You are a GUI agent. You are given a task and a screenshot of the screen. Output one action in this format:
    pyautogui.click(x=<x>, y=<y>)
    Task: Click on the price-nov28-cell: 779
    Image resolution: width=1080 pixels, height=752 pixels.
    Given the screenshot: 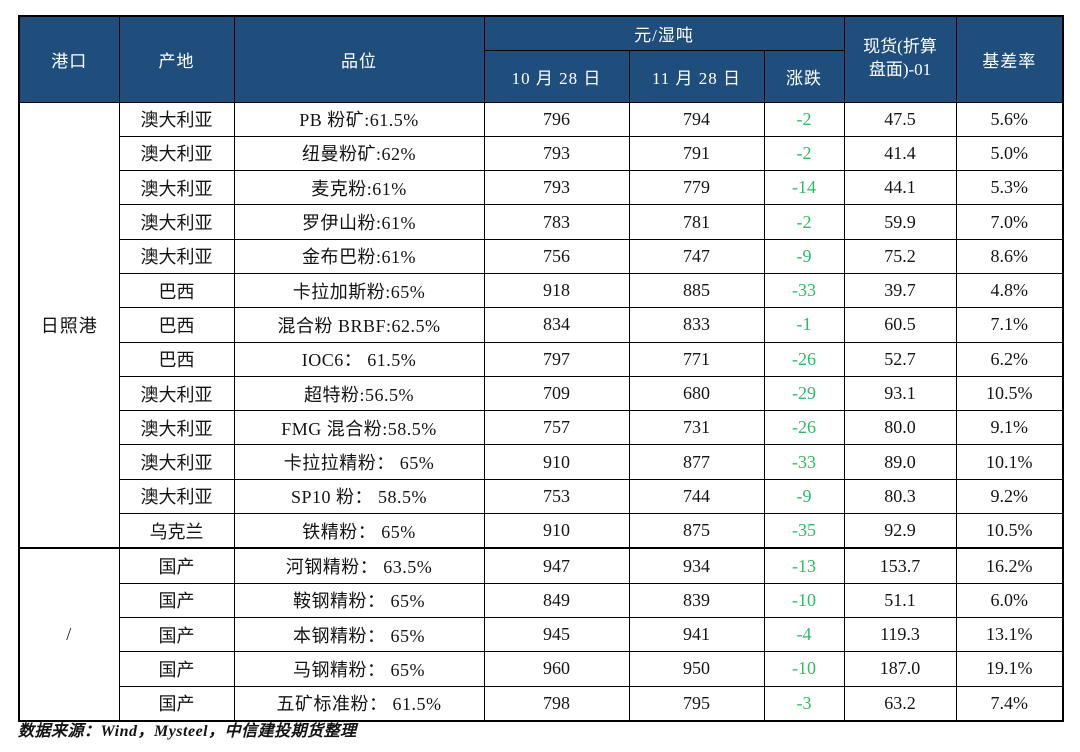 What is the action you would take?
    pyautogui.click(x=696, y=188)
    